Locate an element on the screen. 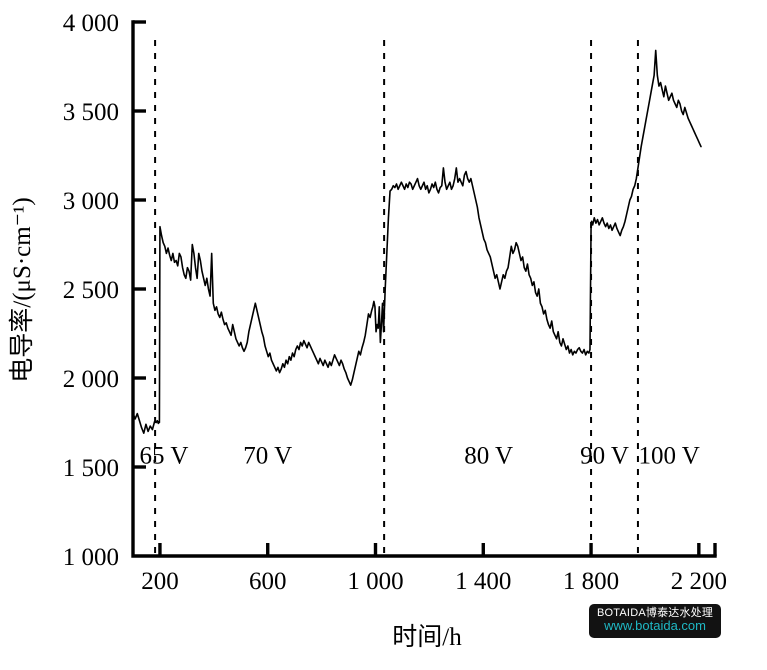 The image size is (767, 670). y-tick-group: 1 000 1 500 2 000 2 500 3 000 3 500 4 000 is located at coordinates (104, 290).